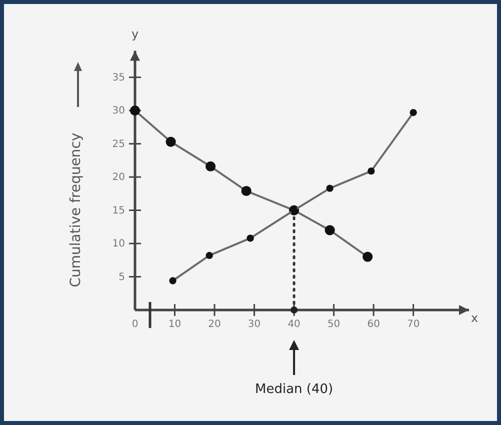  What do you see at coordinates (373, 324) in the screenshot?
I see `x-tick-label: 60` at bounding box center [373, 324].